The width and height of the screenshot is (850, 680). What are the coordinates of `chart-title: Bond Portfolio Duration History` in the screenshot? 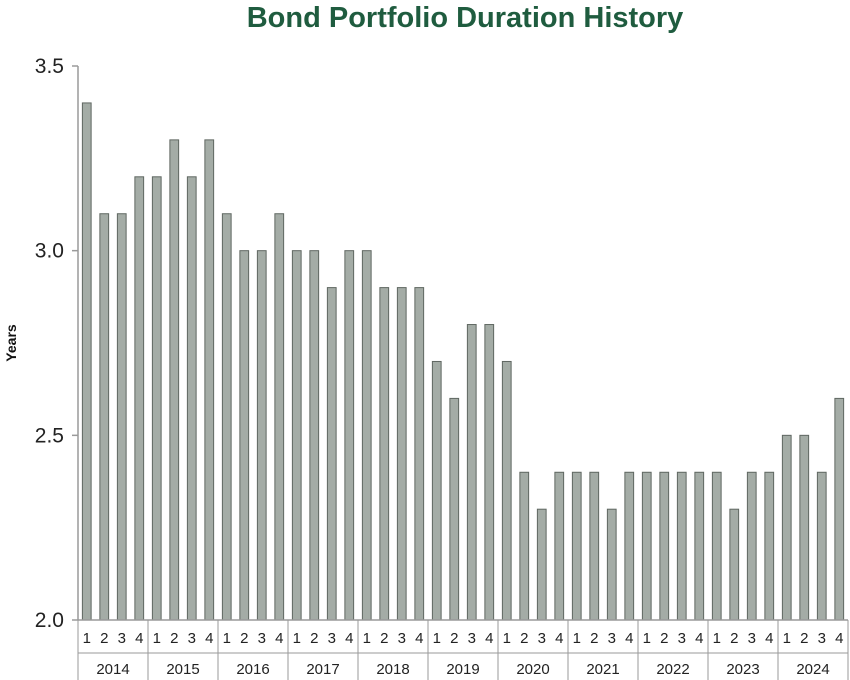 It's located at (465, 18).